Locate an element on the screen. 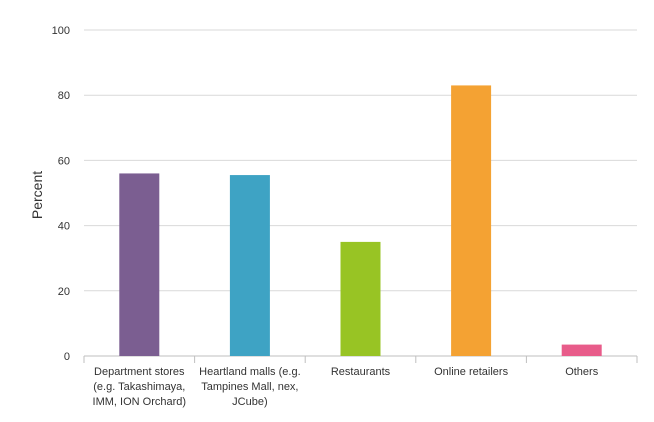 The image size is (654, 422). x-tick-label: IMM, ION Orchard) is located at coordinates (140, 402).